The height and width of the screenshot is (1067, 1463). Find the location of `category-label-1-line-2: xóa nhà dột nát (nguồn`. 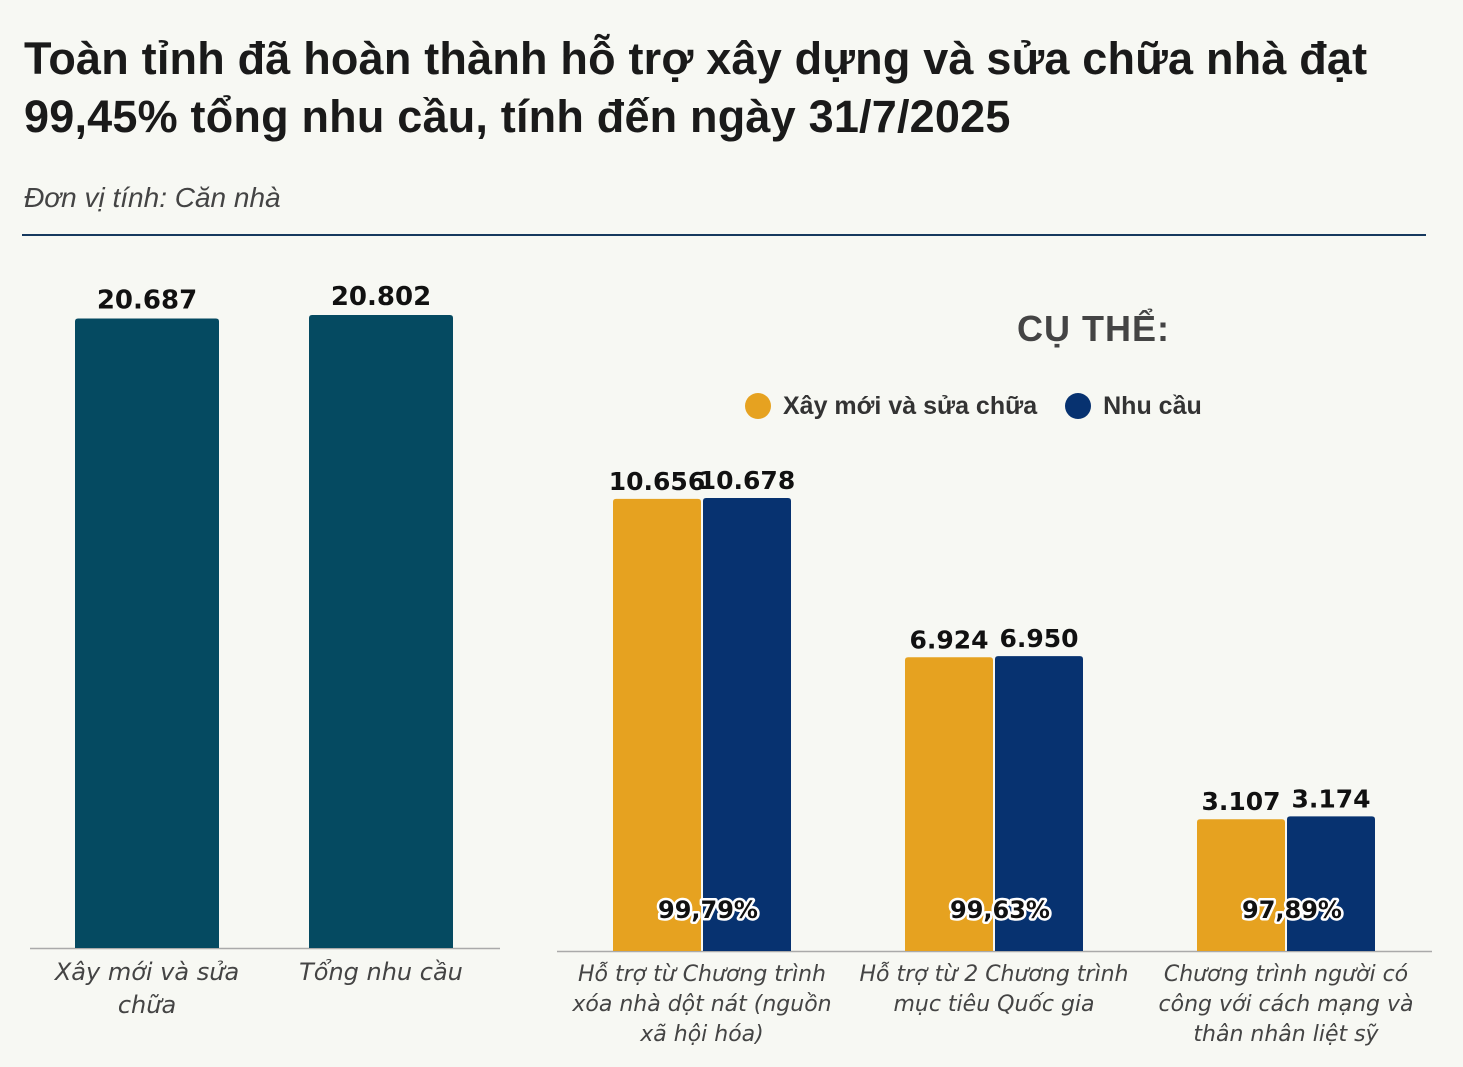

category-label-1-line-2: xóa nhà dột nát (nguồn is located at coordinates (701, 1004).